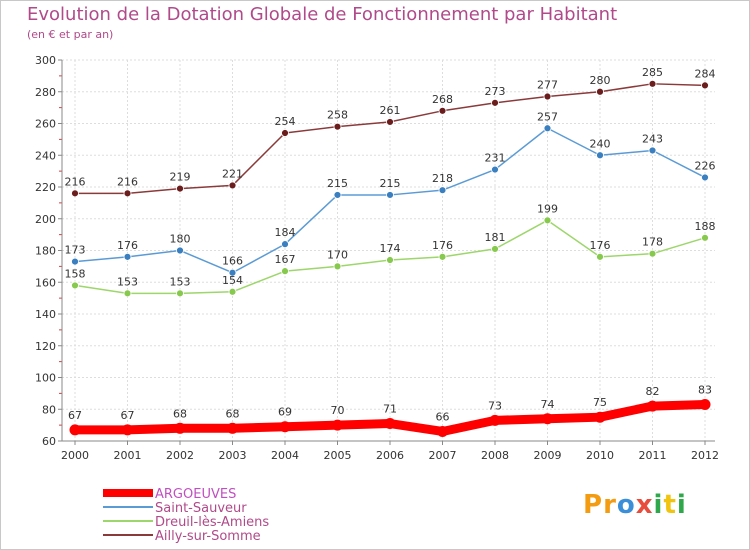  Describe the element at coordinates (208, 536) in the screenshot. I see `legend-label-ailly-sur-somme: Ailly-sur-Somme` at that location.